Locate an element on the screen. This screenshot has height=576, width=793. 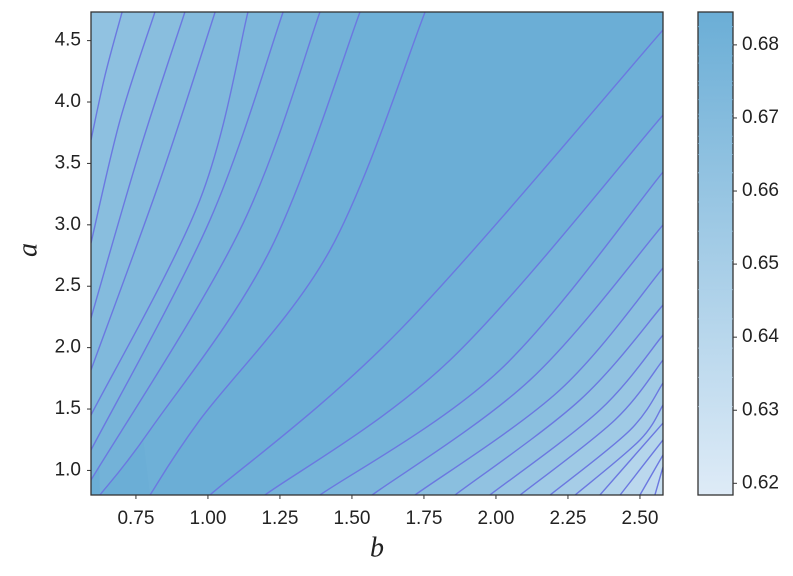
y-tick-label: 2.5 is located at coordinates (68, 285).